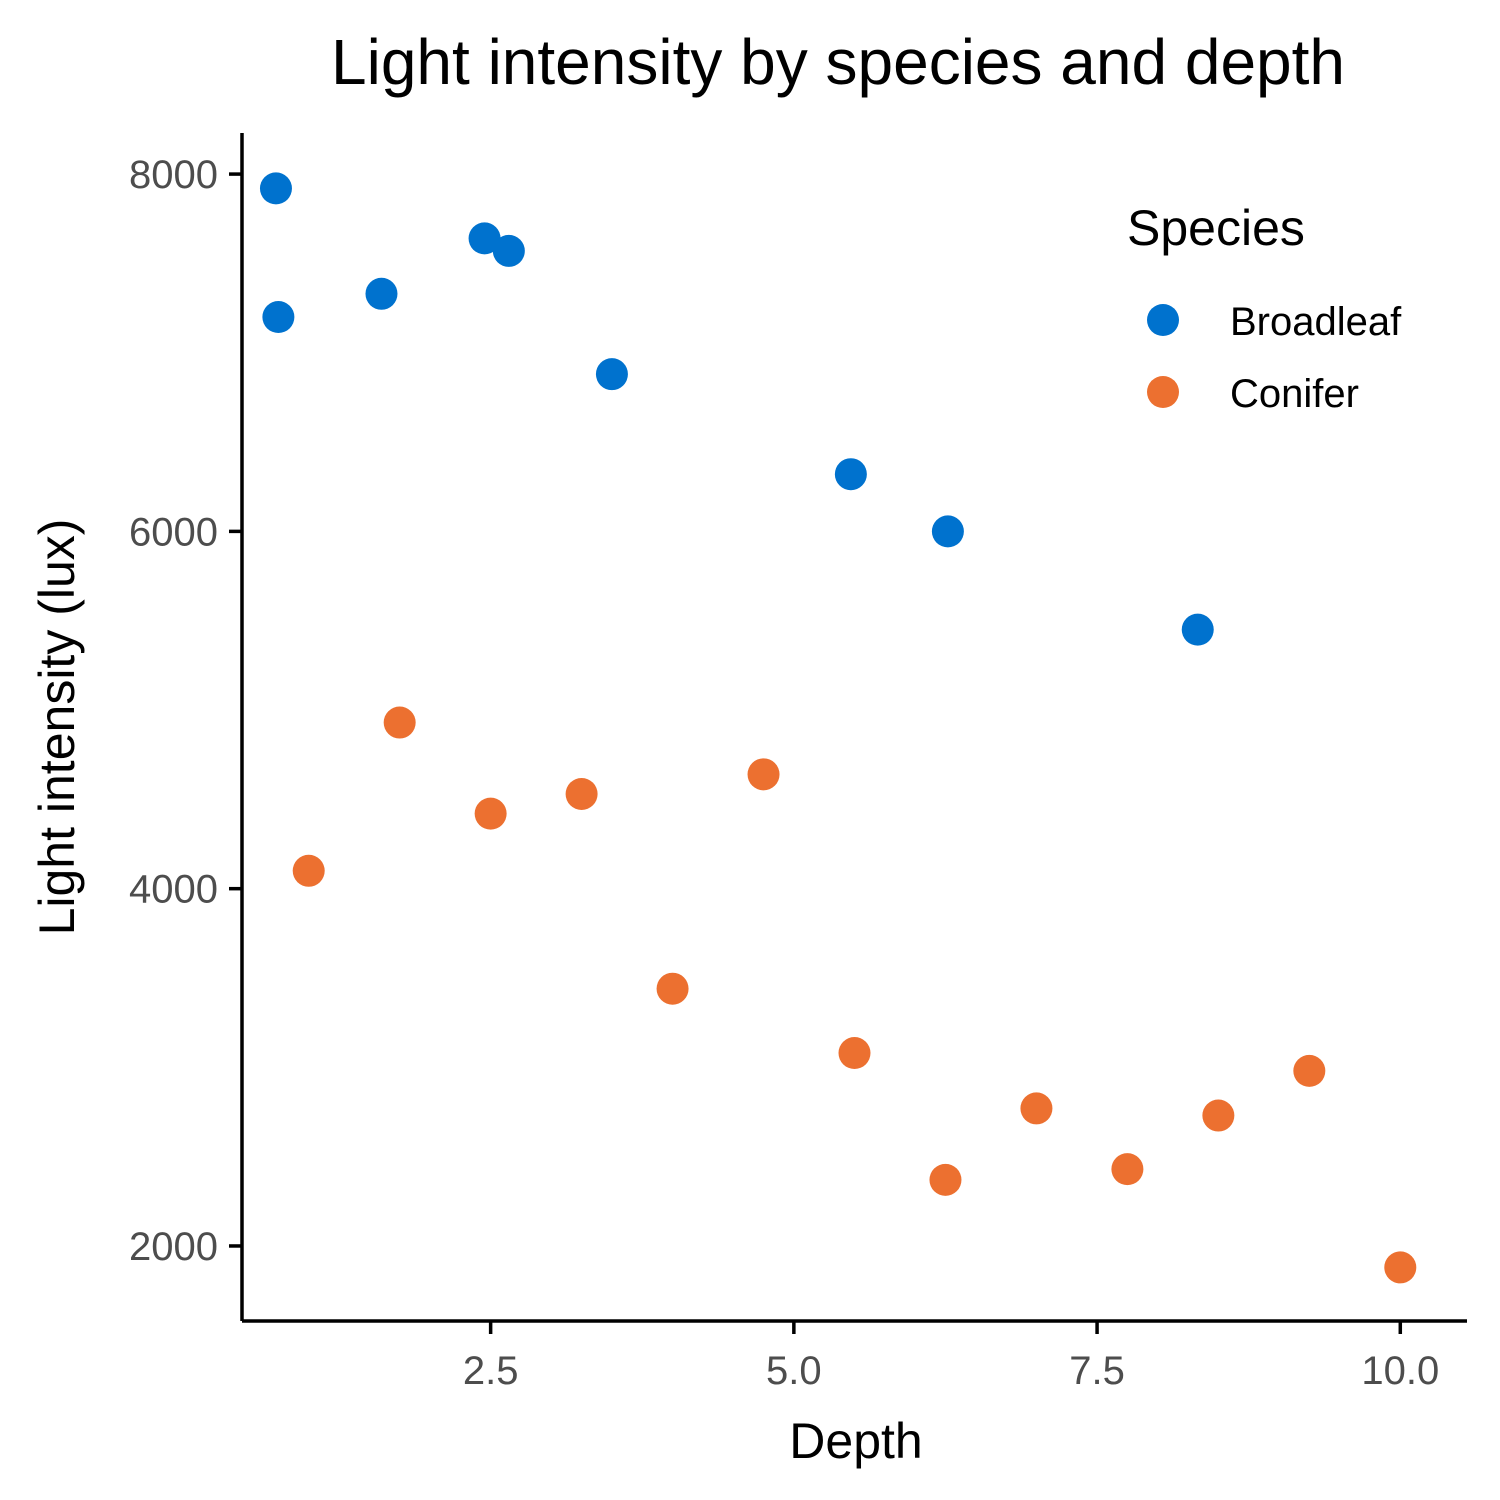 Image resolution: width=1500 pixels, height=1500 pixels. Describe the element at coordinates (794, 1371) in the screenshot. I see `x-tick-label: 5.0` at that location.